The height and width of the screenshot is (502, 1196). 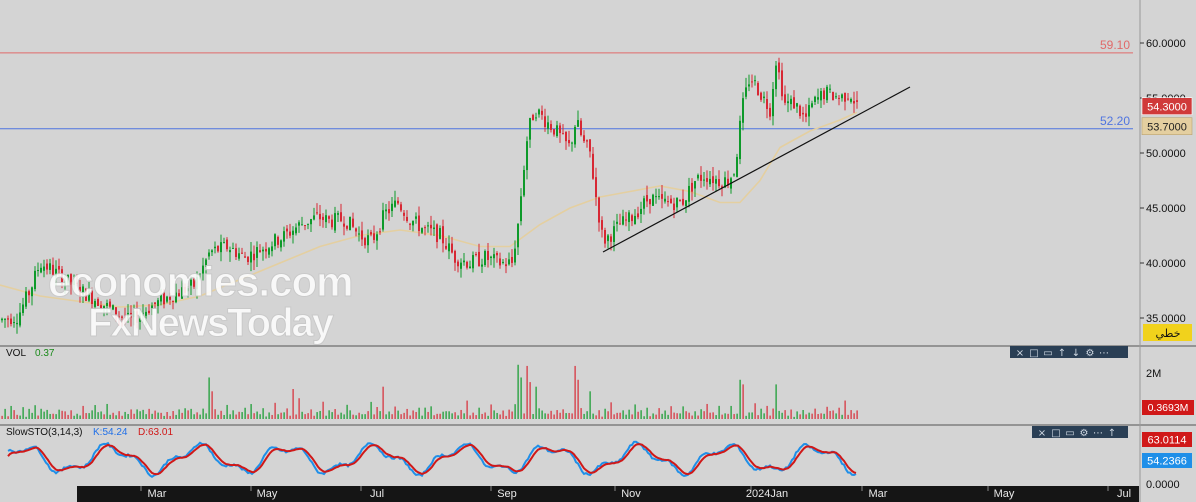 I want to click on volume-value: 0.37, so click(x=45, y=353).